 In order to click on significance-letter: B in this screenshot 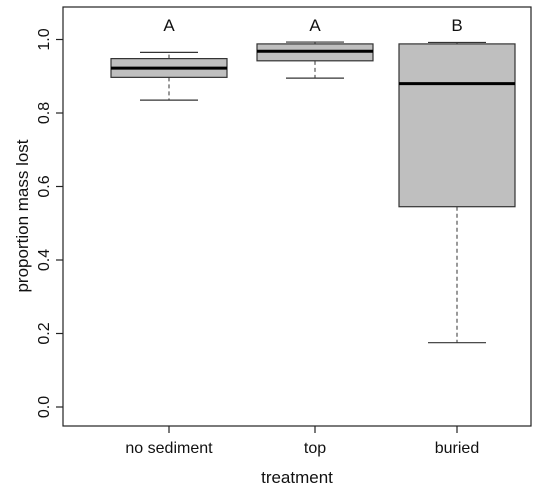, I will do `click(456, 25)`.